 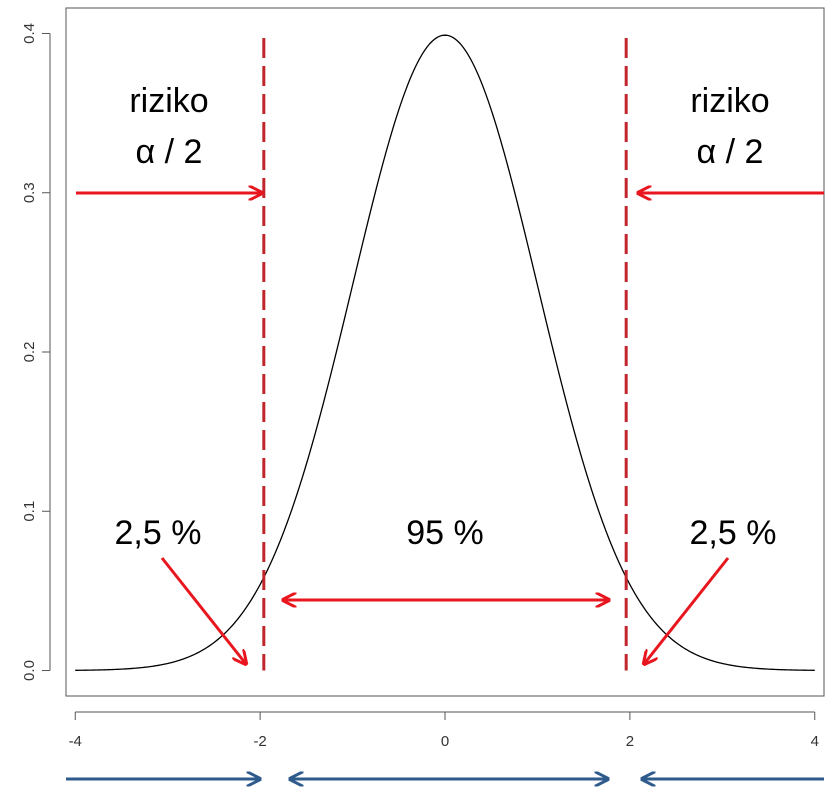 I want to click on y-tick-label: 0.2, so click(x=29, y=352).